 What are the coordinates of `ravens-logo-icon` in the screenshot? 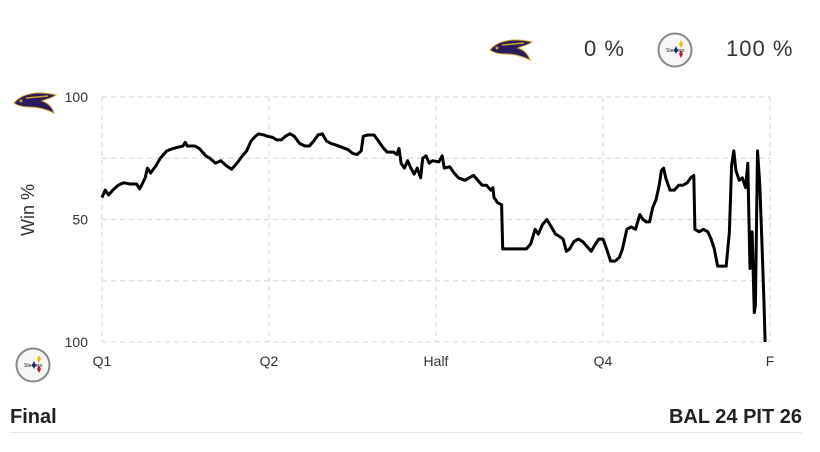 It's located at (511, 50).